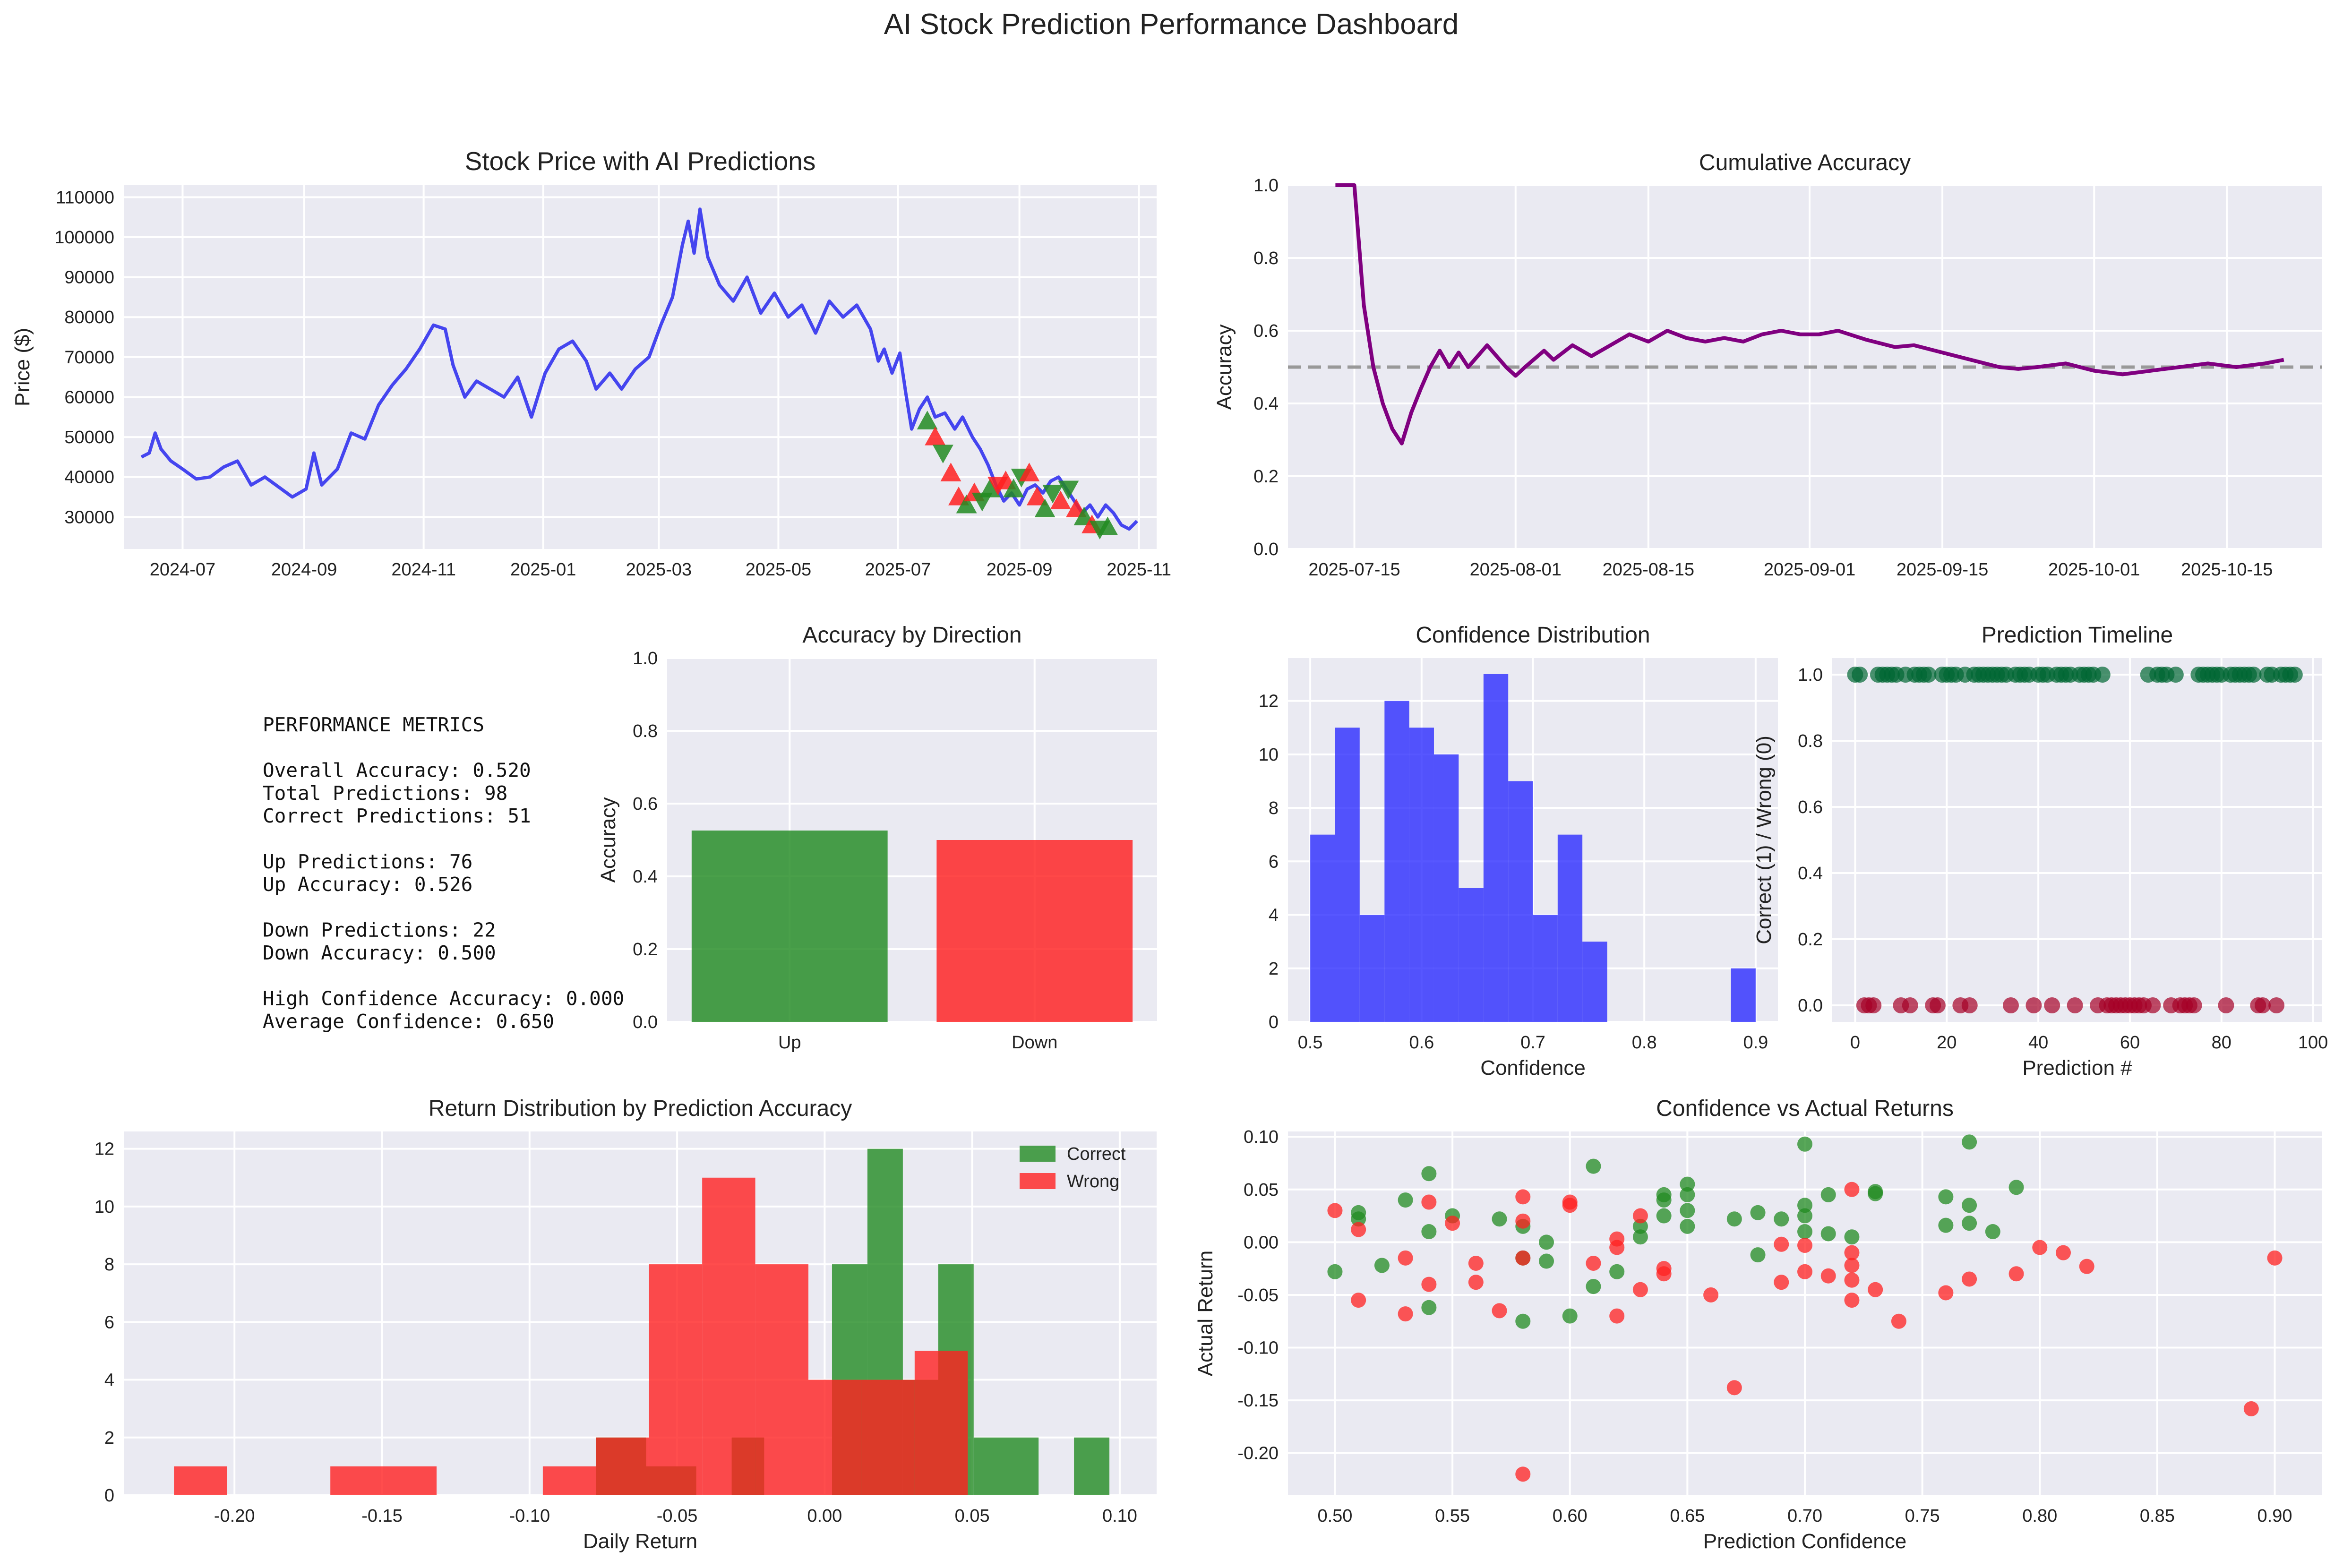  I want to click on metrics-line: PERFORMANCE METRICS, so click(373, 724).